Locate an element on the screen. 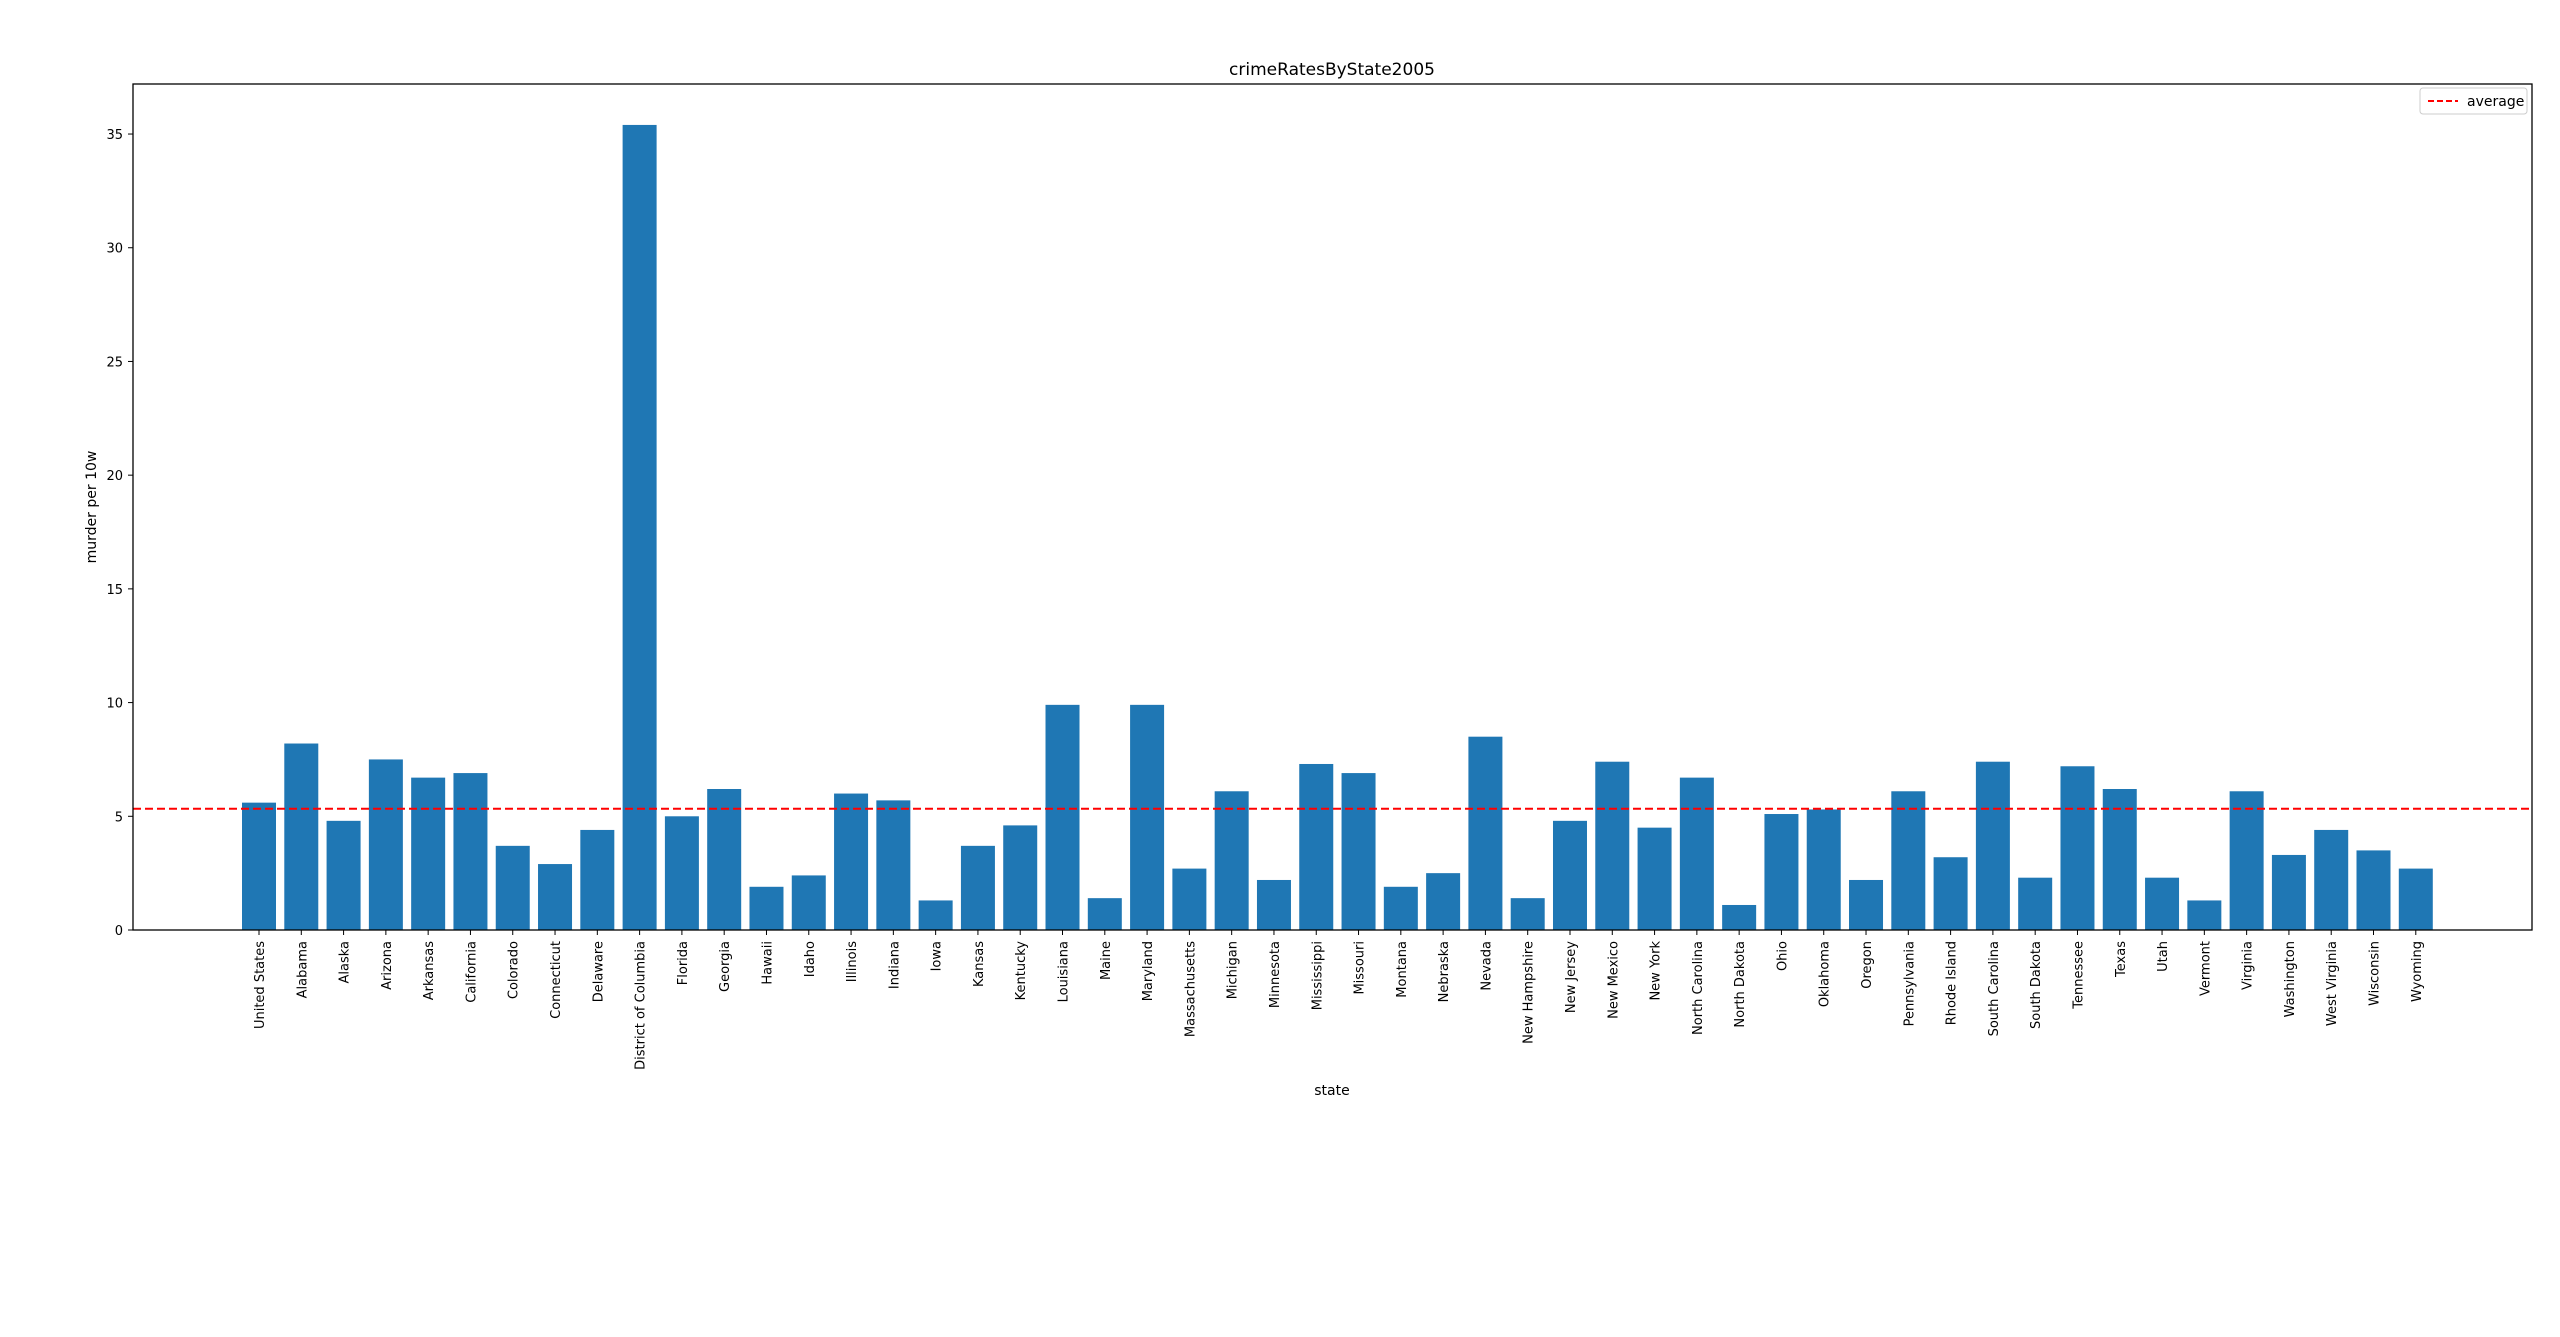 The width and height of the screenshot is (2560, 1337). x-tick-label: New Jersey is located at coordinates (1571, 977).